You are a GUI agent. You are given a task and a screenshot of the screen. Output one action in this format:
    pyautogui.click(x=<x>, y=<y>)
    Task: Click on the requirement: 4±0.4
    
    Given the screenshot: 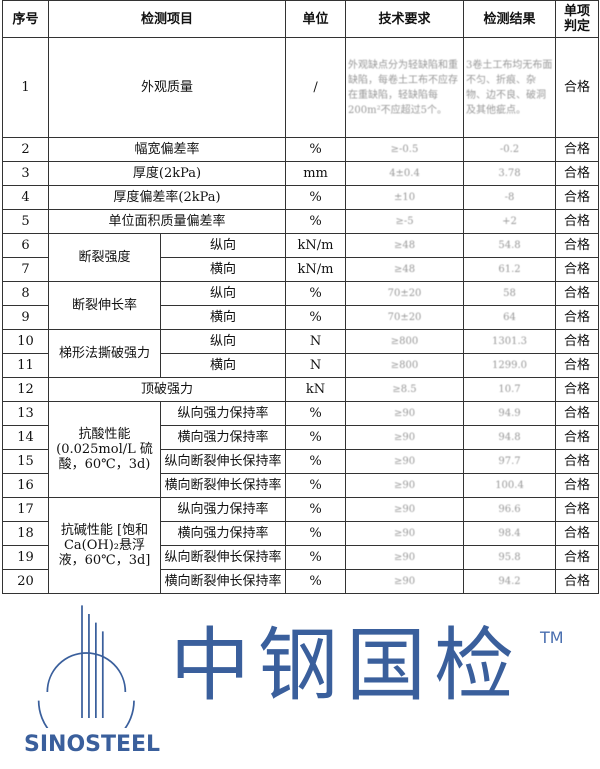 What is the action you would take?
    pyautogui.click(x=405, y=173)
    